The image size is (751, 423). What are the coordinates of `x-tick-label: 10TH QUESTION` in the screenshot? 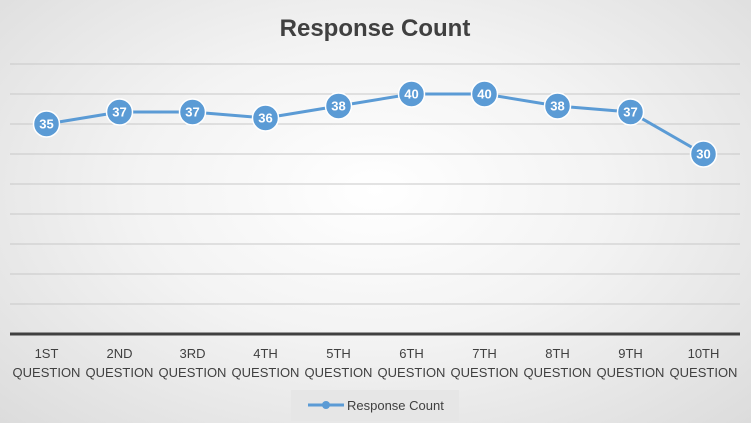 It's located at (704, 363).